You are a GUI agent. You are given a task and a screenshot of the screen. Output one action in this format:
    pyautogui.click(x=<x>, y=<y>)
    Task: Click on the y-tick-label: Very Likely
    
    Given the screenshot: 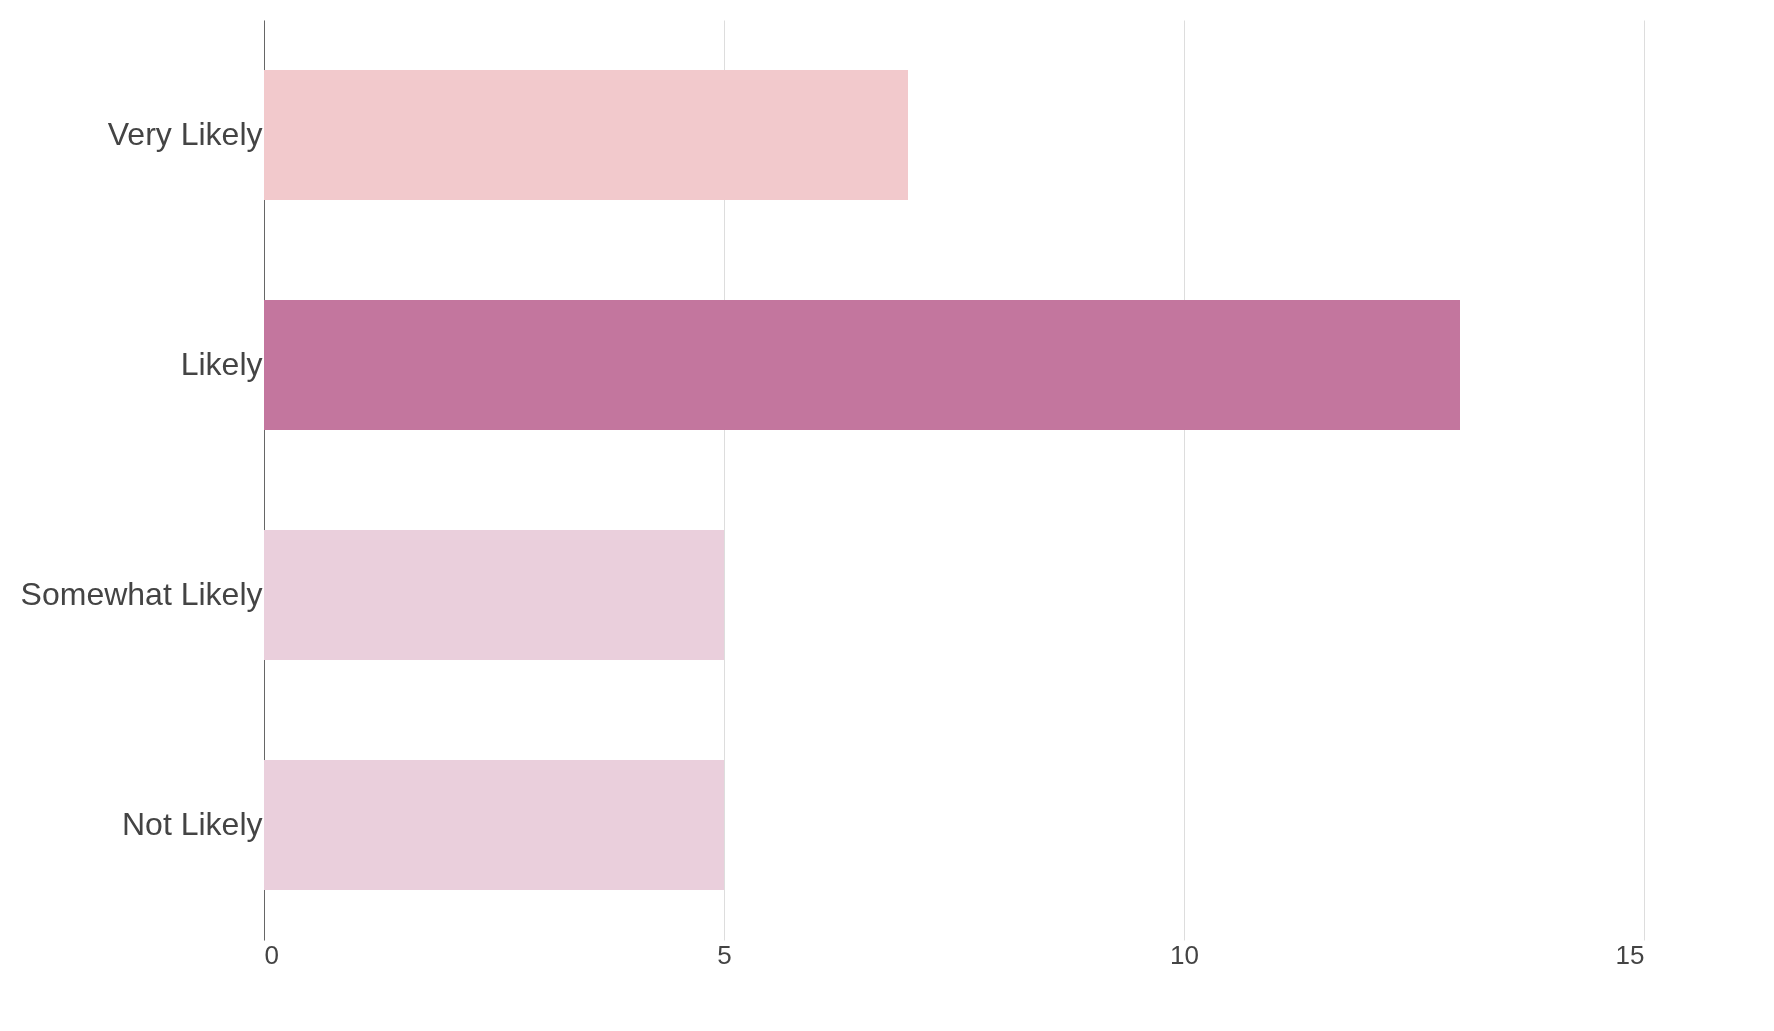 What is the action you would take?
    pyautogui.click(x=185, y=134)
    